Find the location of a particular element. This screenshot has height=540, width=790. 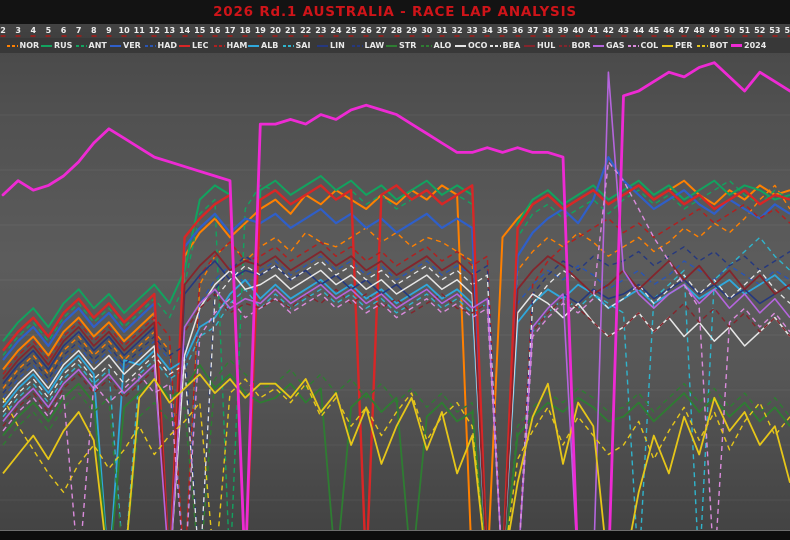

legend-driver-code: NOR is located at coordinates (29, 45).